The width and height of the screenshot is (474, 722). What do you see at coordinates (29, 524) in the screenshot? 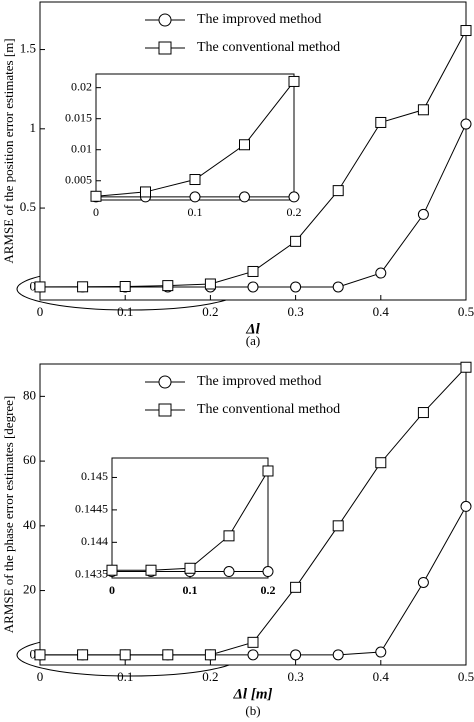
I see `y-tick-label: 40` at bounding box center [29, 524].